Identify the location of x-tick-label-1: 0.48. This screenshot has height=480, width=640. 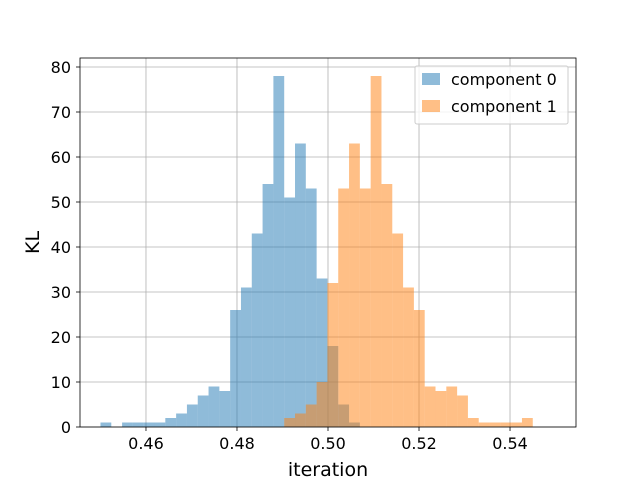
(237, 443).